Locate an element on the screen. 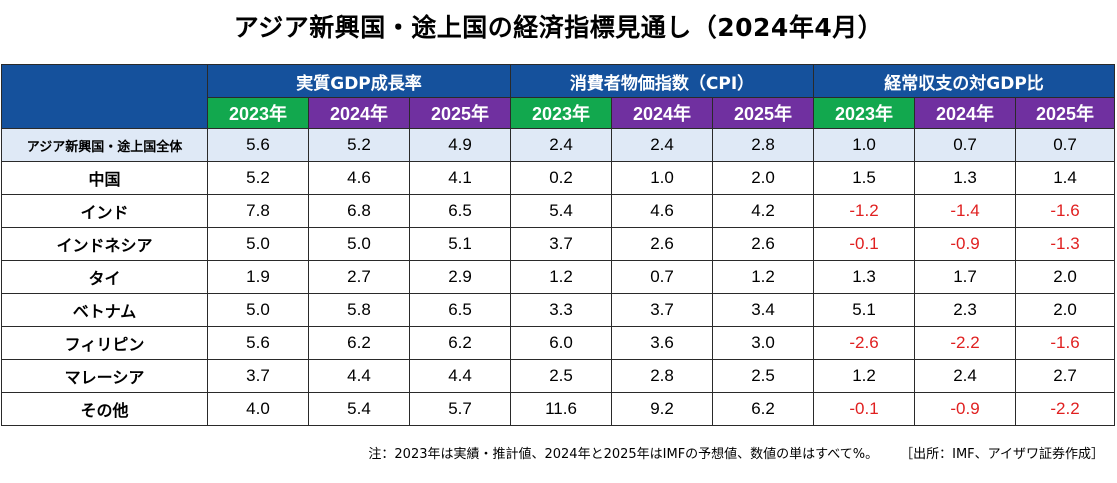  data-cell: 1.4 is located at coordinates (1065, 178).